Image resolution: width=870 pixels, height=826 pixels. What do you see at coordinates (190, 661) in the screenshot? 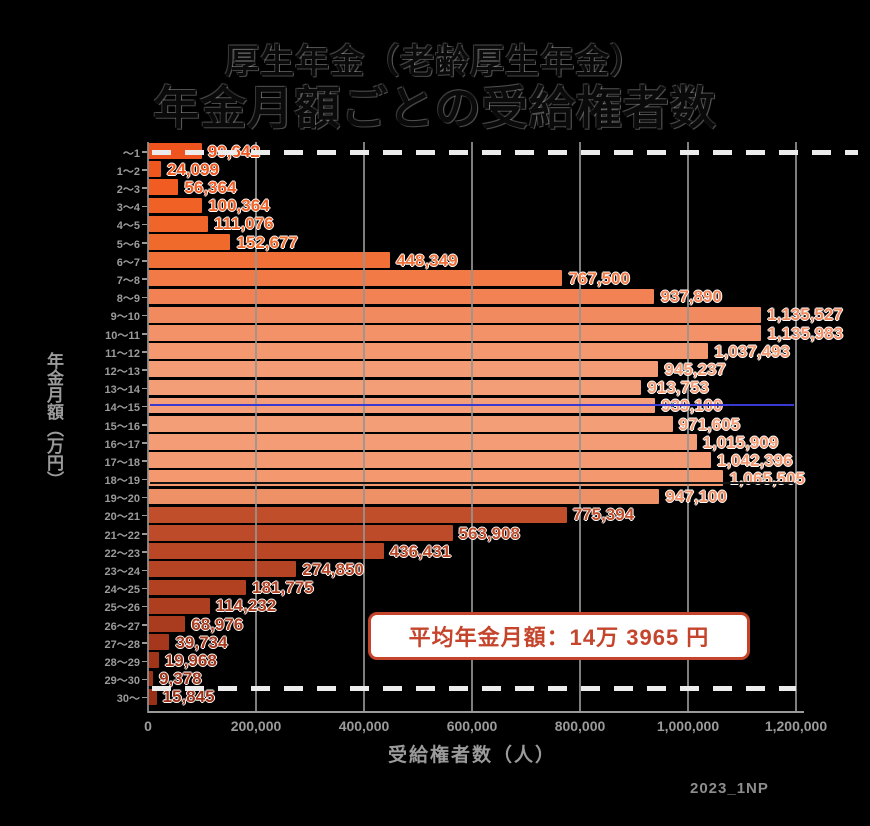
I see `bar-value-label: 19,968` at bounding box center [190, 661].